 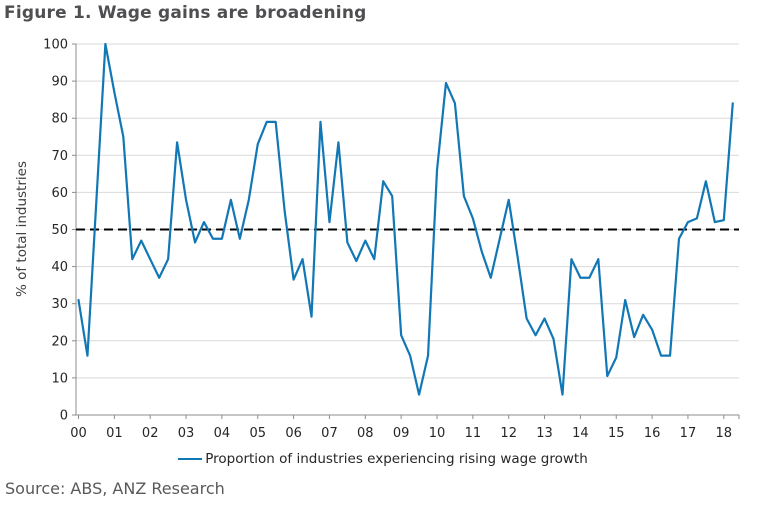 I want to click on x-tick-label: 13, so click(x=544, y=433).